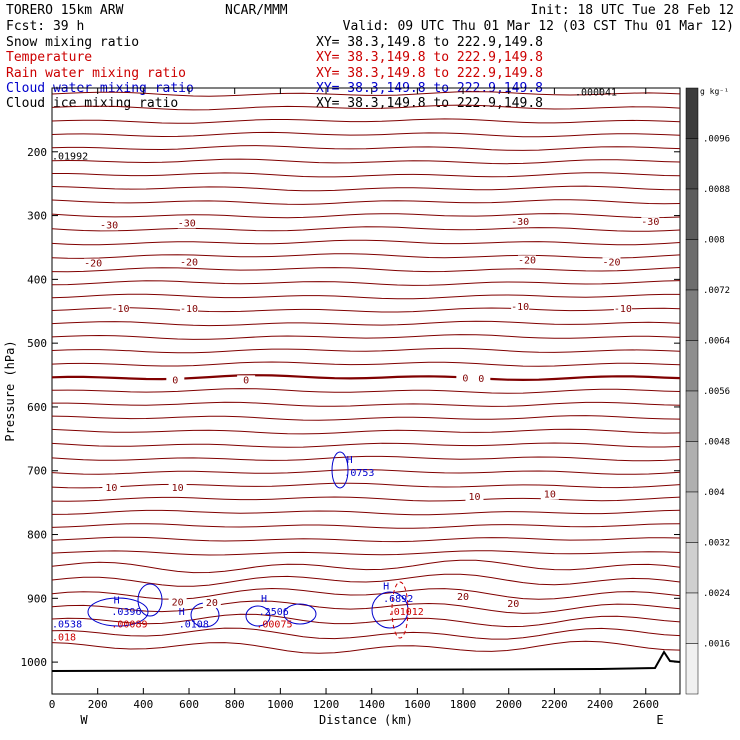 The width and height of the screenshot is (740, 740). Describe the element at coordinates (716, 443) in the screenshot. I see `colorbar-label: .0048` at that location.